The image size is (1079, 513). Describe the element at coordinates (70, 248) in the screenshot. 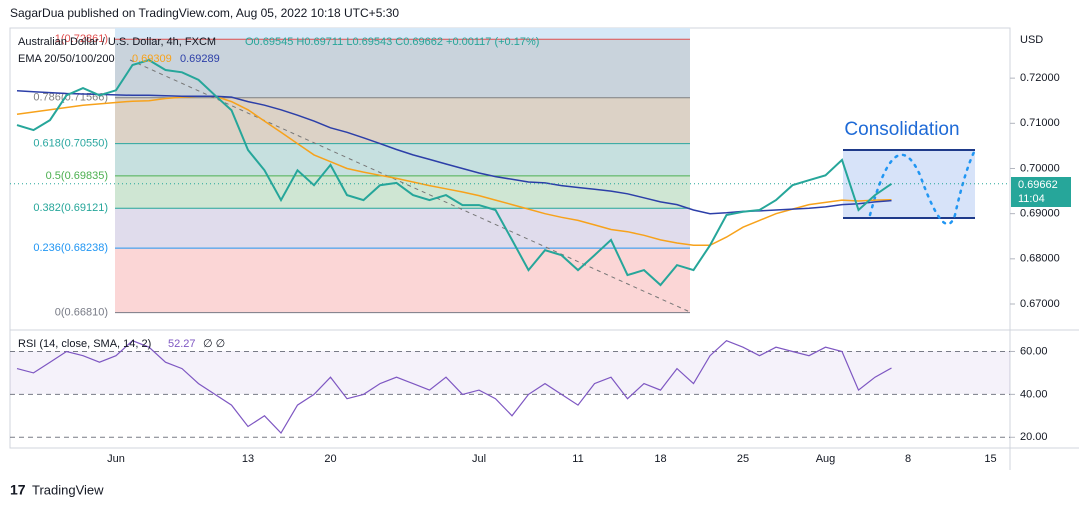

I see `fib-label: 0.236(0.68238)` at that location.